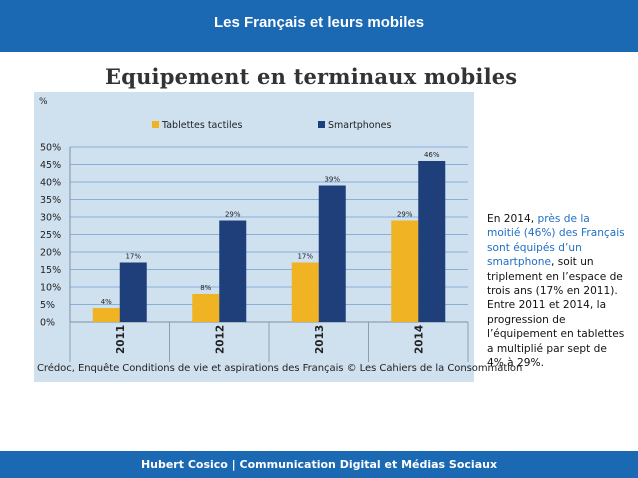 The width and height of the screenshot is (638, 478). I want to click on slide-title: Les Français et leurs mobiles, so click(319, 22).